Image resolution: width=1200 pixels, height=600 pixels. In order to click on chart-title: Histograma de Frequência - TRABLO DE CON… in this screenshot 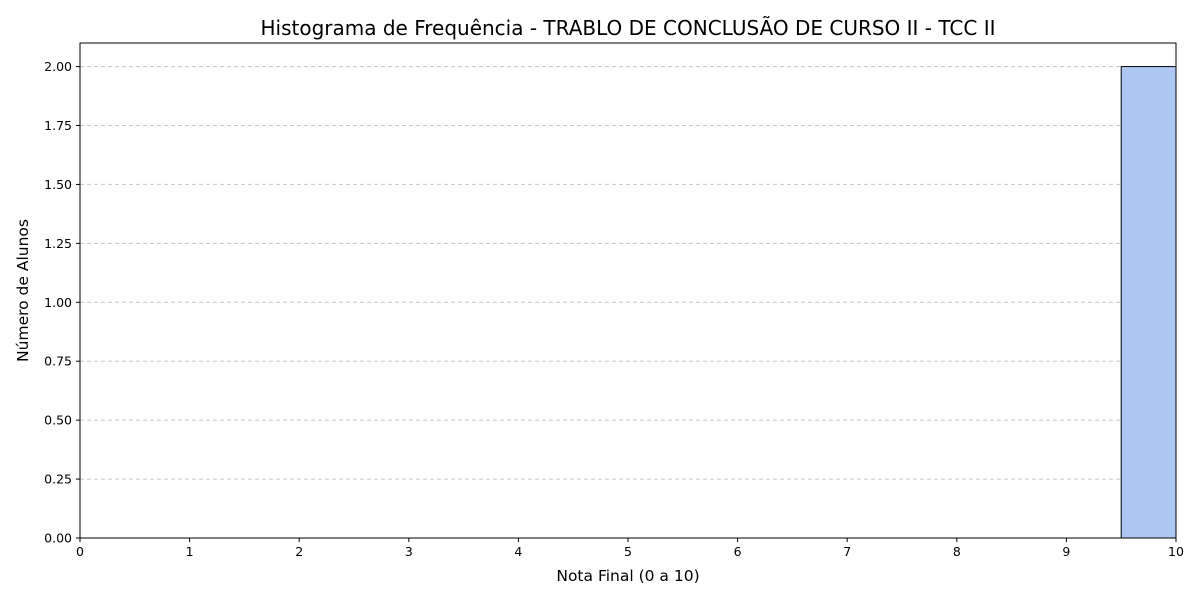, I will do `click(627, 28)`.